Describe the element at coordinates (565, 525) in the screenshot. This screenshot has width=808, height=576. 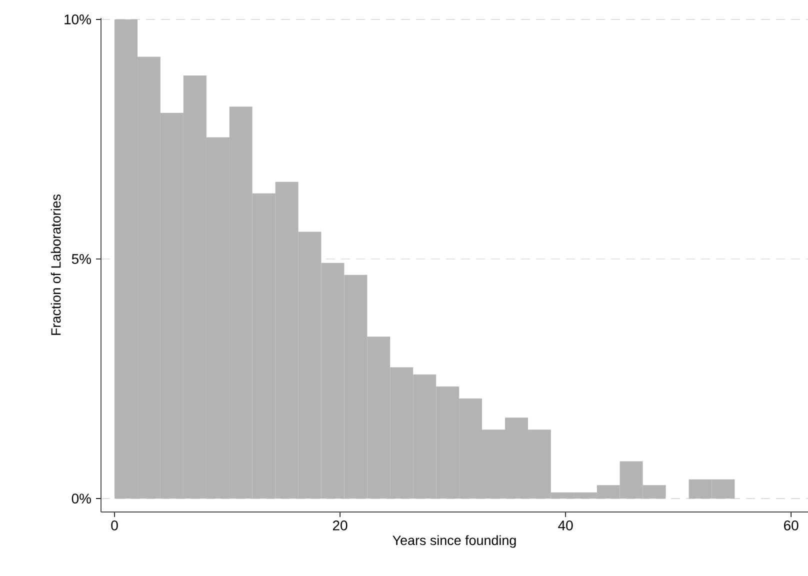
I see `x-tick-label: 40` at that location.